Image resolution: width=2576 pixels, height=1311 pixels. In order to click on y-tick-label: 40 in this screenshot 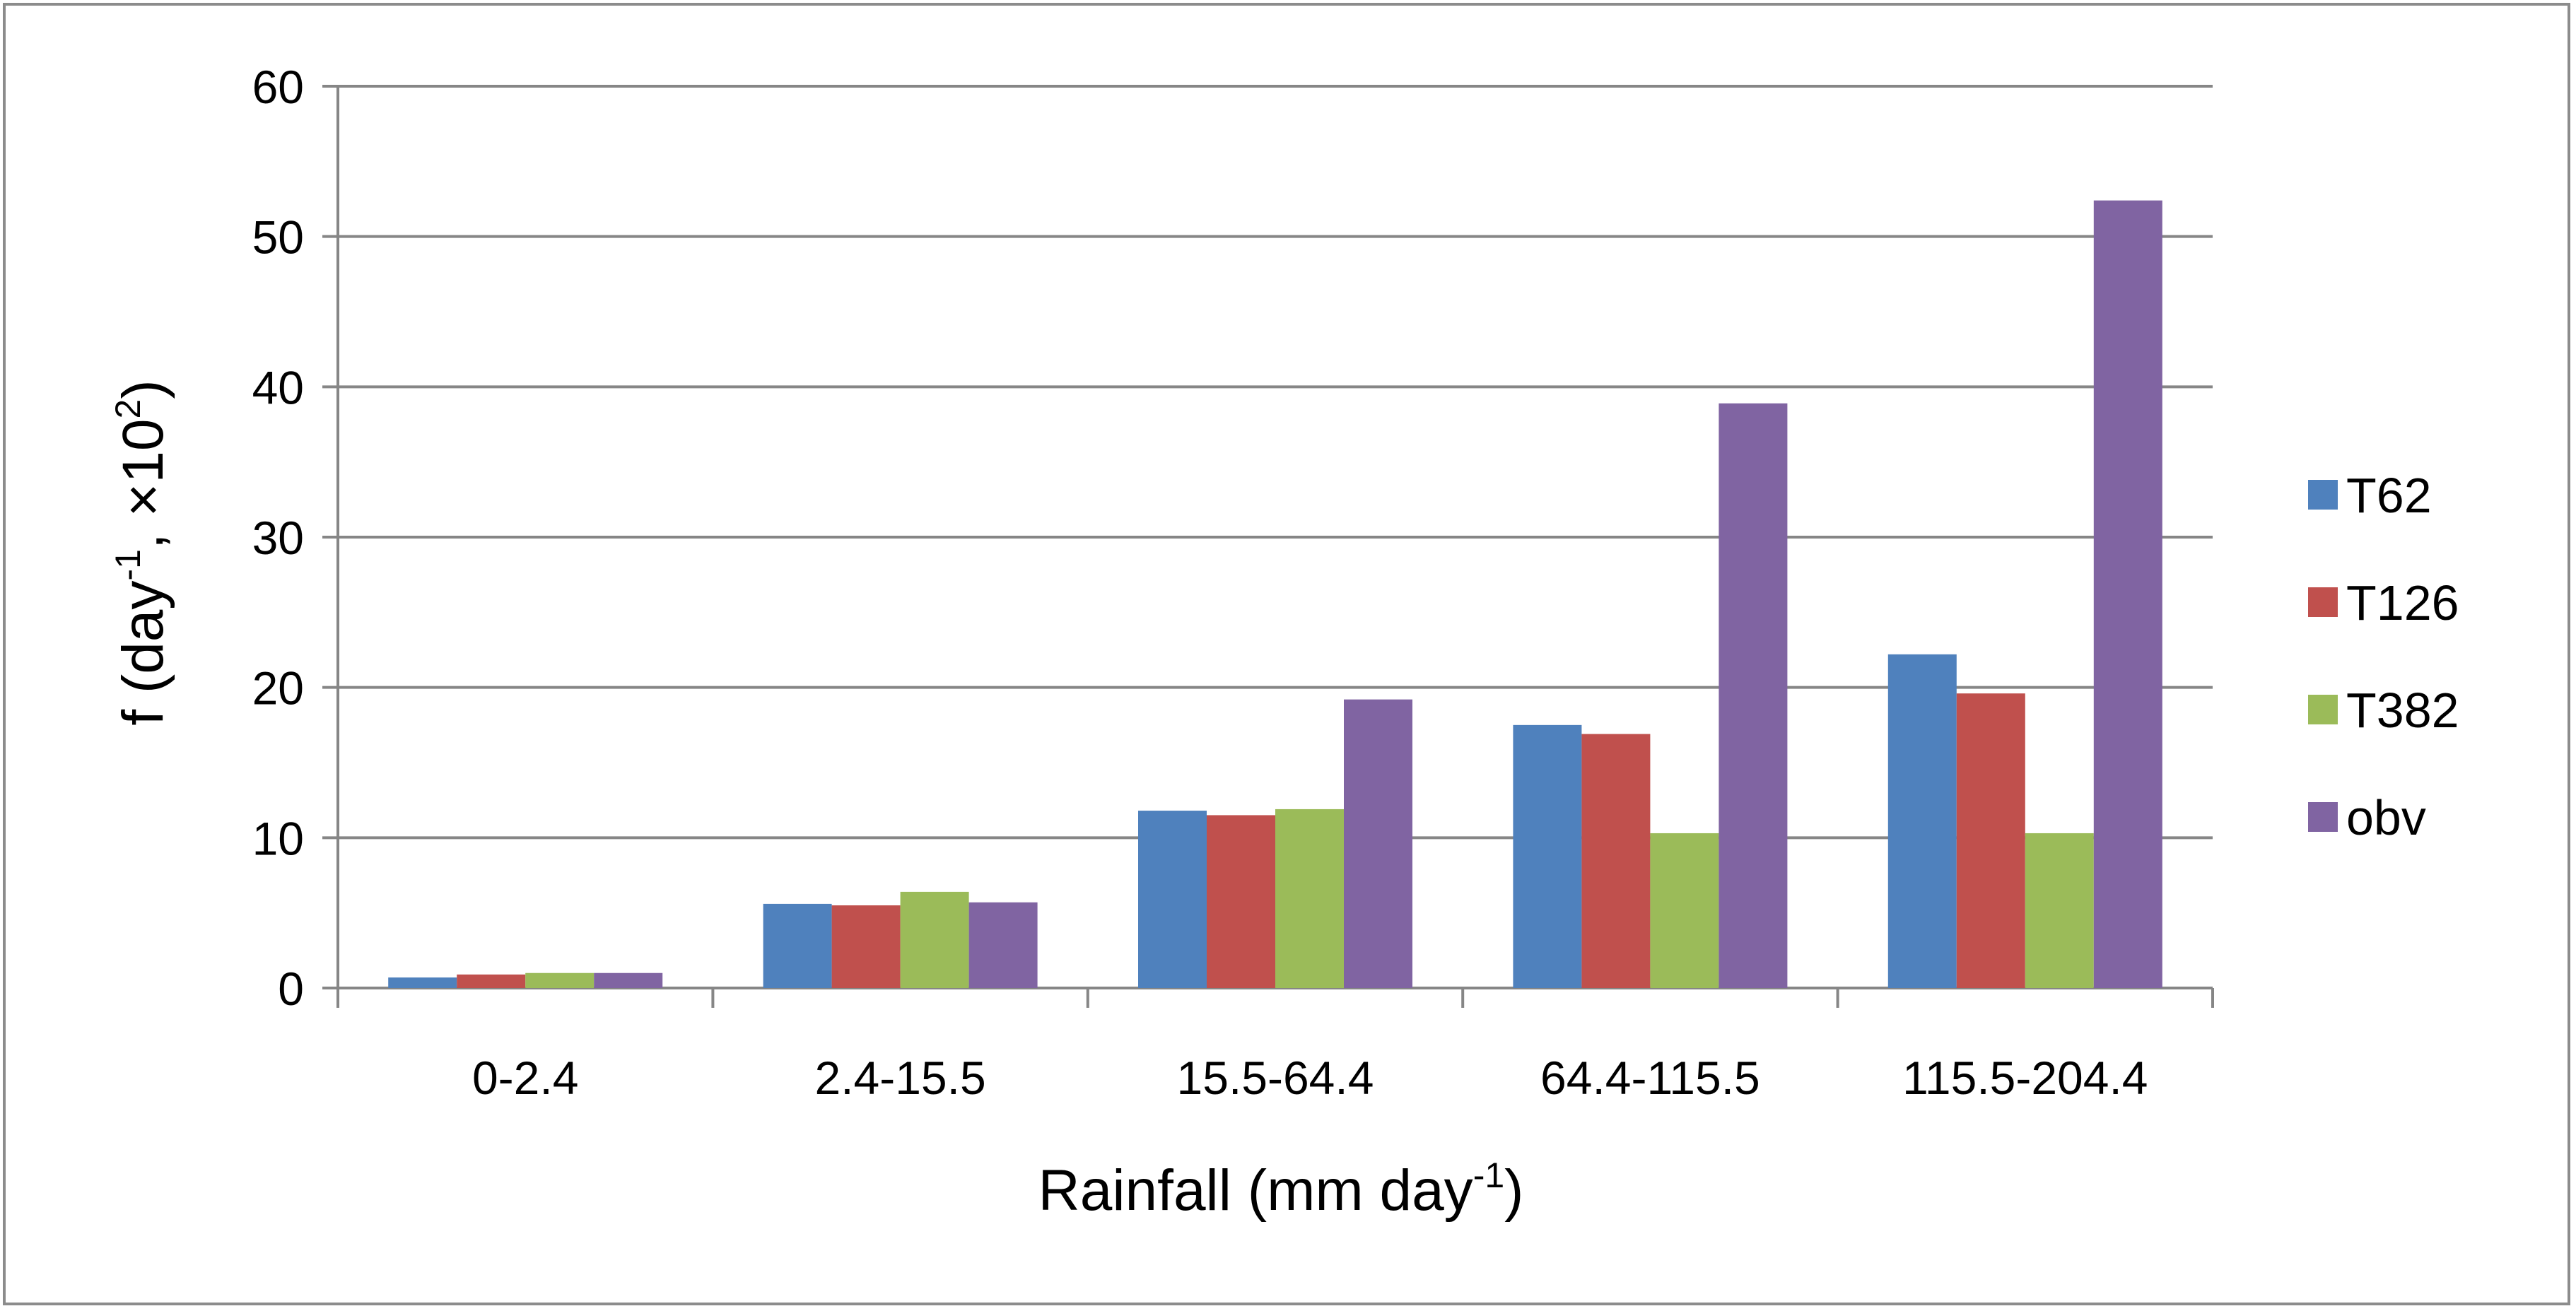, I will do `click(278, 387)`.